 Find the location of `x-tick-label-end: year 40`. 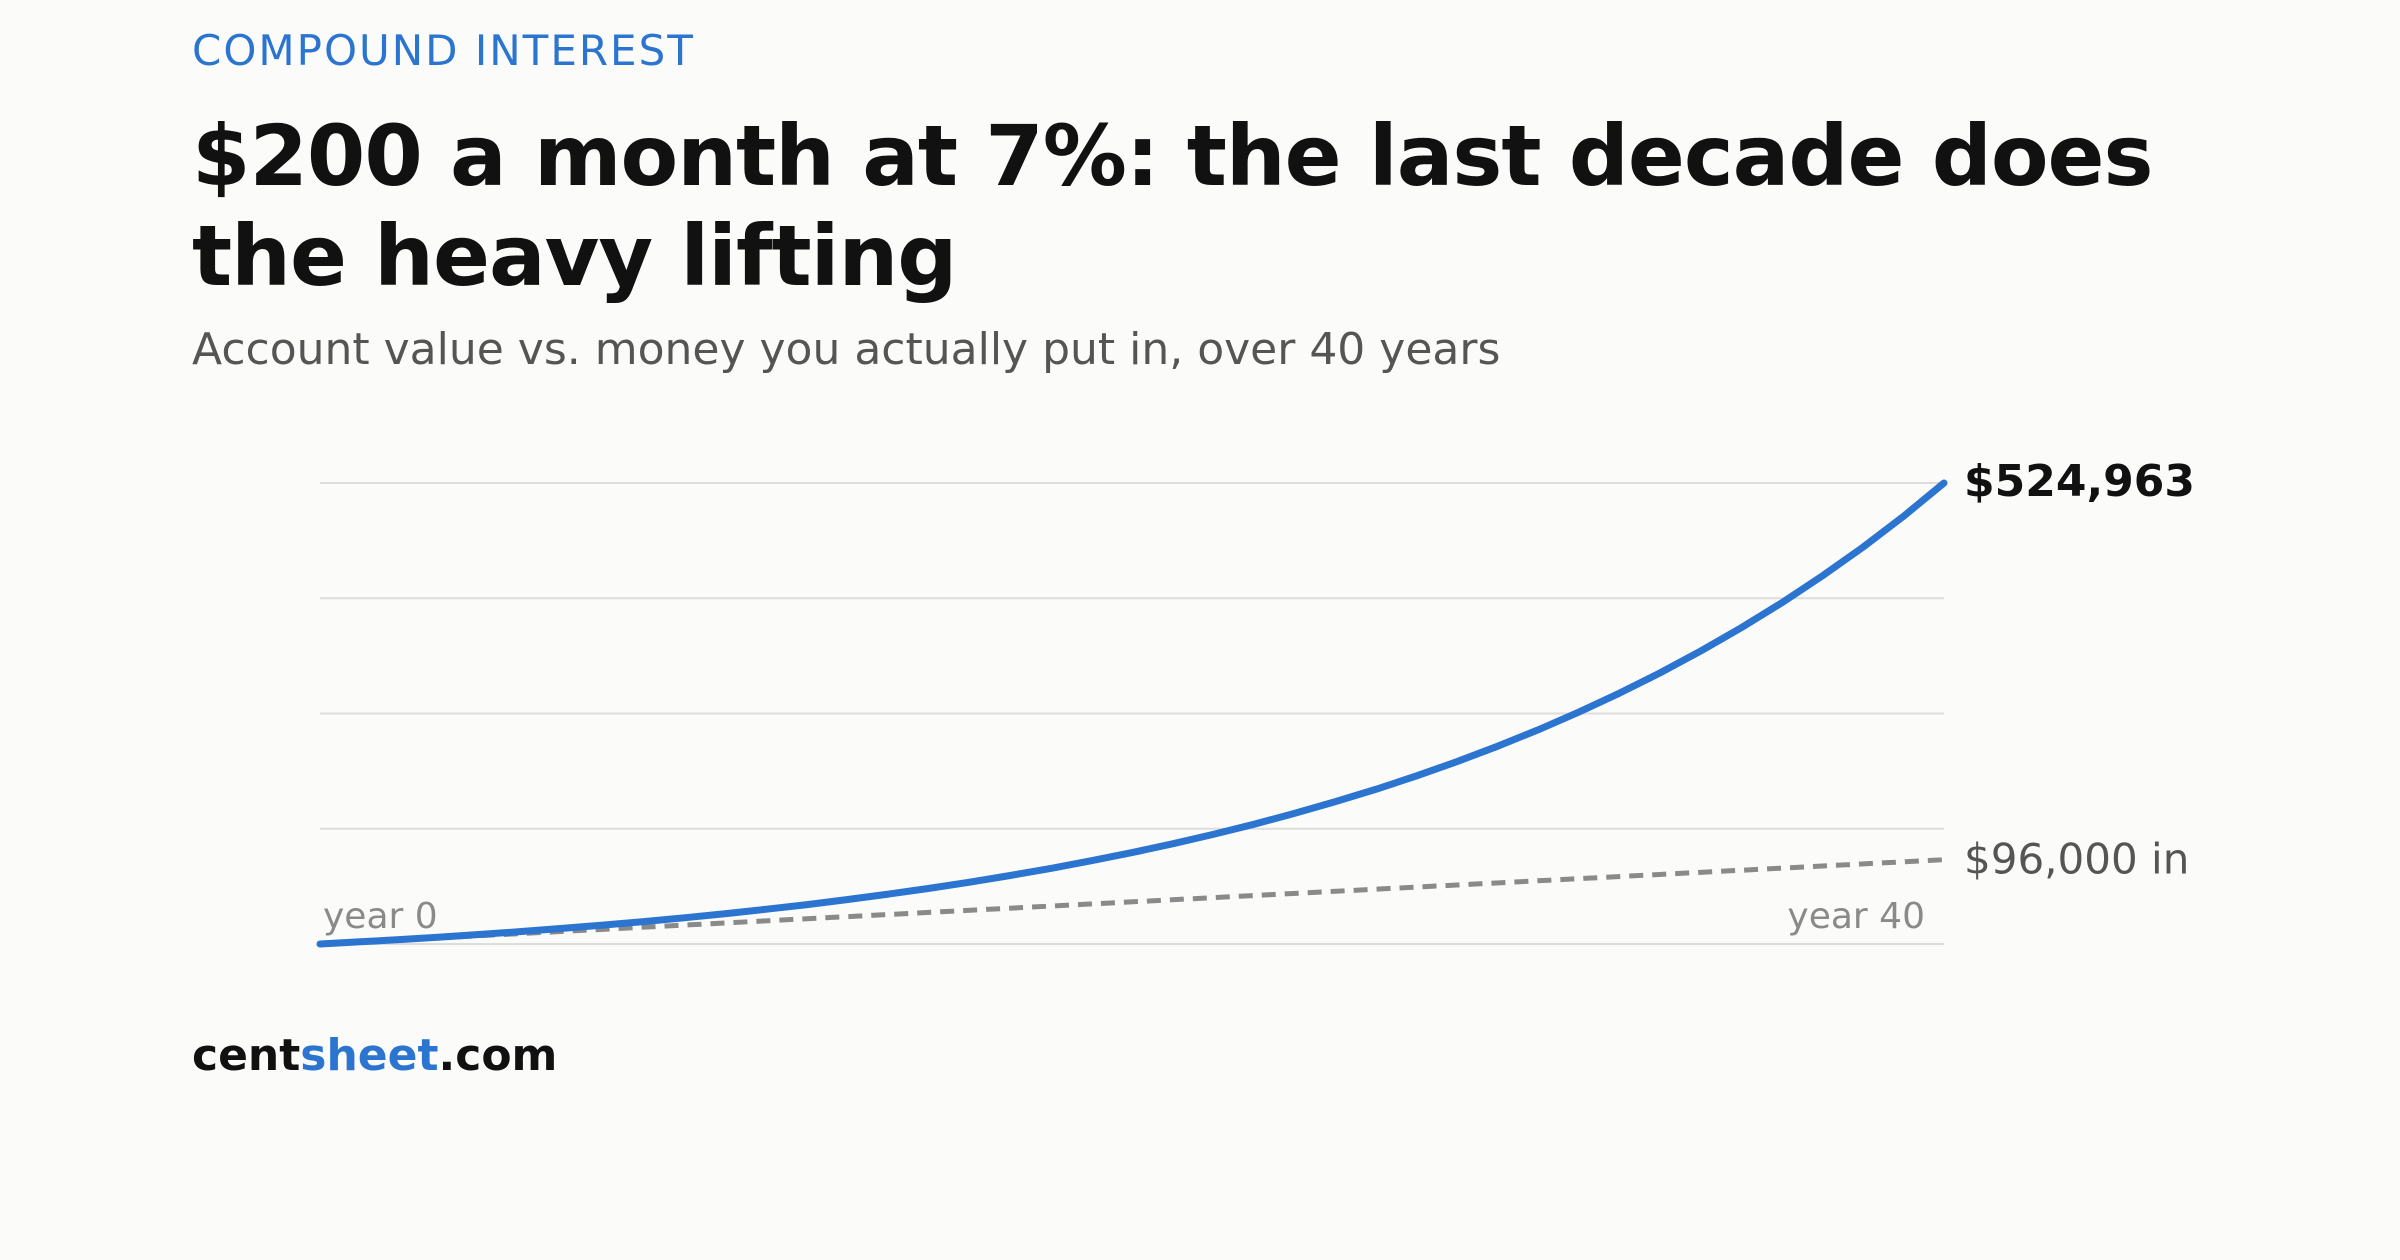

x-tick-label-end: year 40 is located at coordinates (1856, 916).